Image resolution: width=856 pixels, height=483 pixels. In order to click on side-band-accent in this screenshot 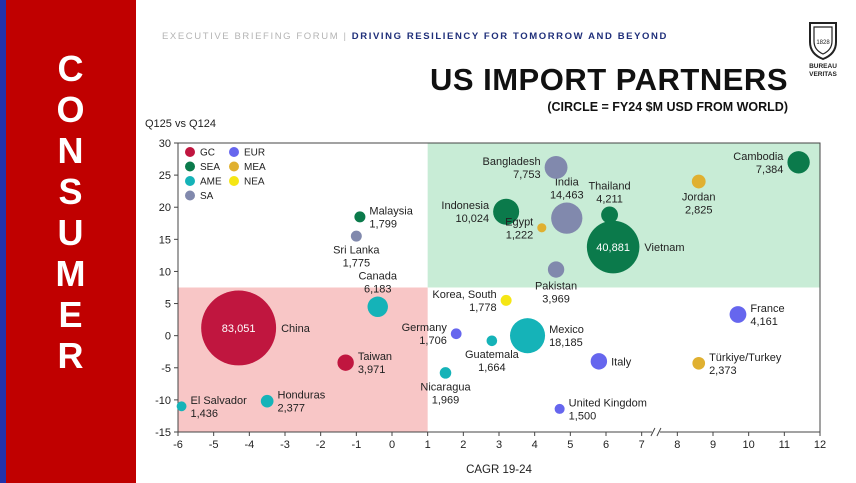, I will do `click(3, 241)`.